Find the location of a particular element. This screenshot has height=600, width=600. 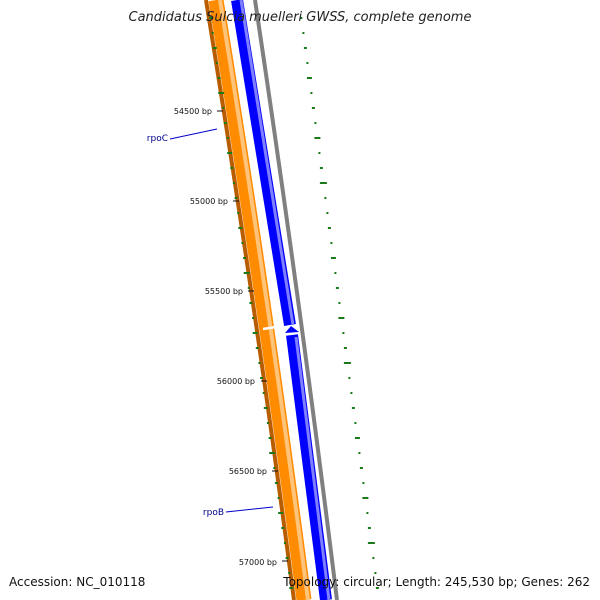

tick-label: 56000 bp is located at coordinates (236, 381).